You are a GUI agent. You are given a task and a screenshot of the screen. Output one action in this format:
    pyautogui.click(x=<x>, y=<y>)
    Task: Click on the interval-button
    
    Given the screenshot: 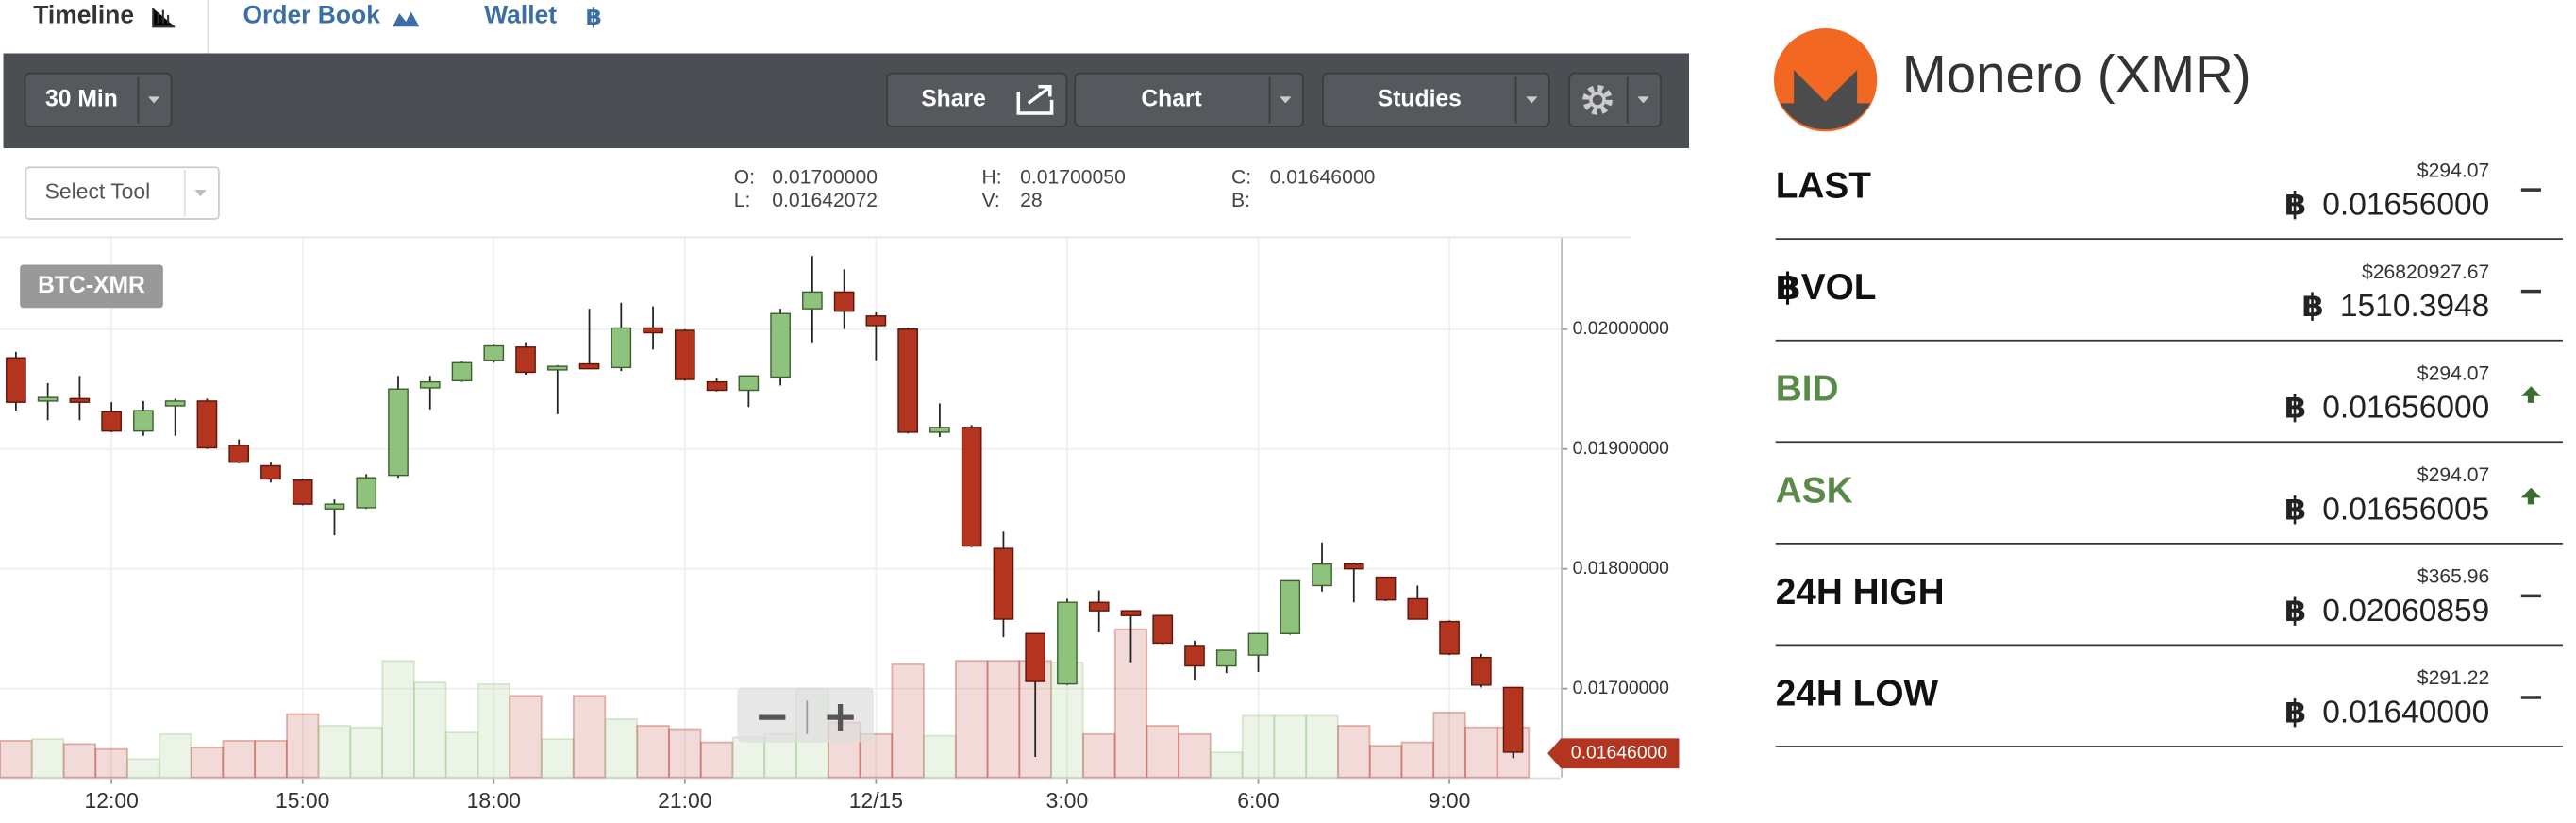 What is the action you would take?
    pyautogui.click(x=98, y=99)
    